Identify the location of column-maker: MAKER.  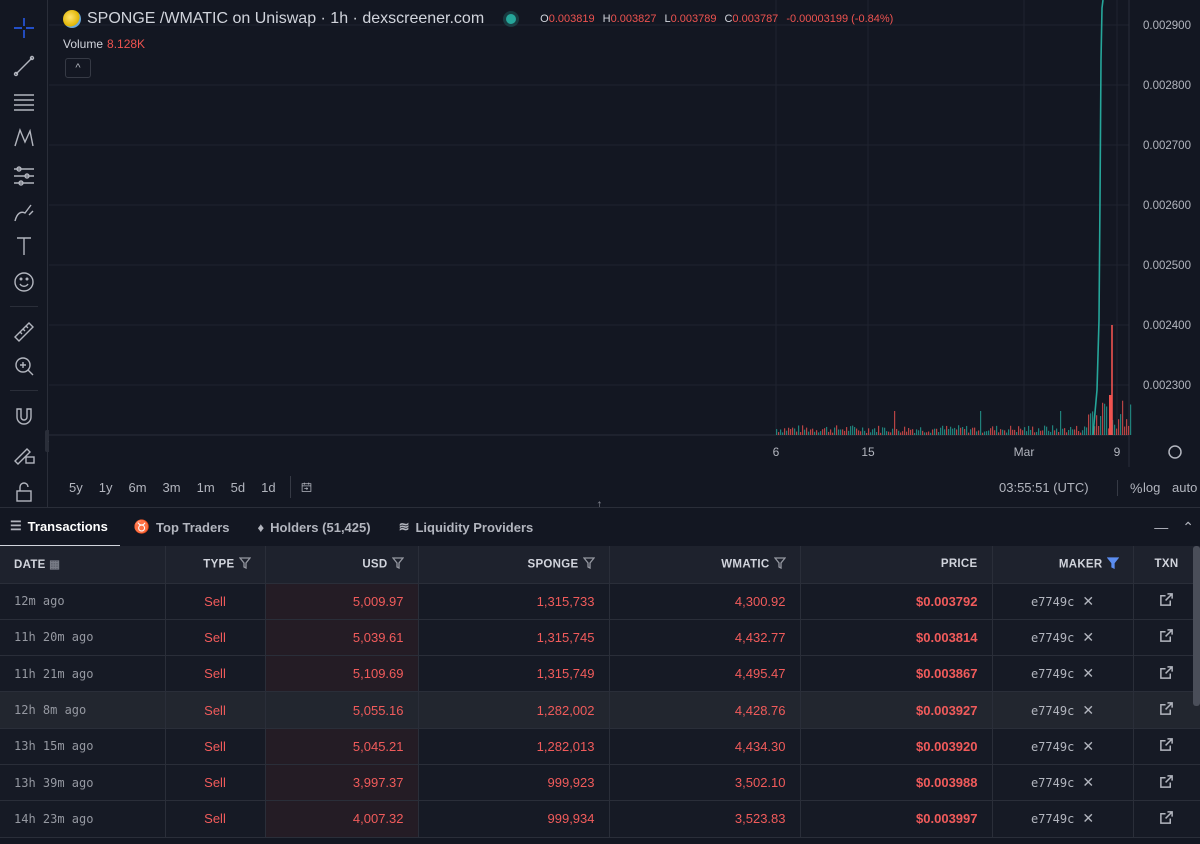
(1063, 565).